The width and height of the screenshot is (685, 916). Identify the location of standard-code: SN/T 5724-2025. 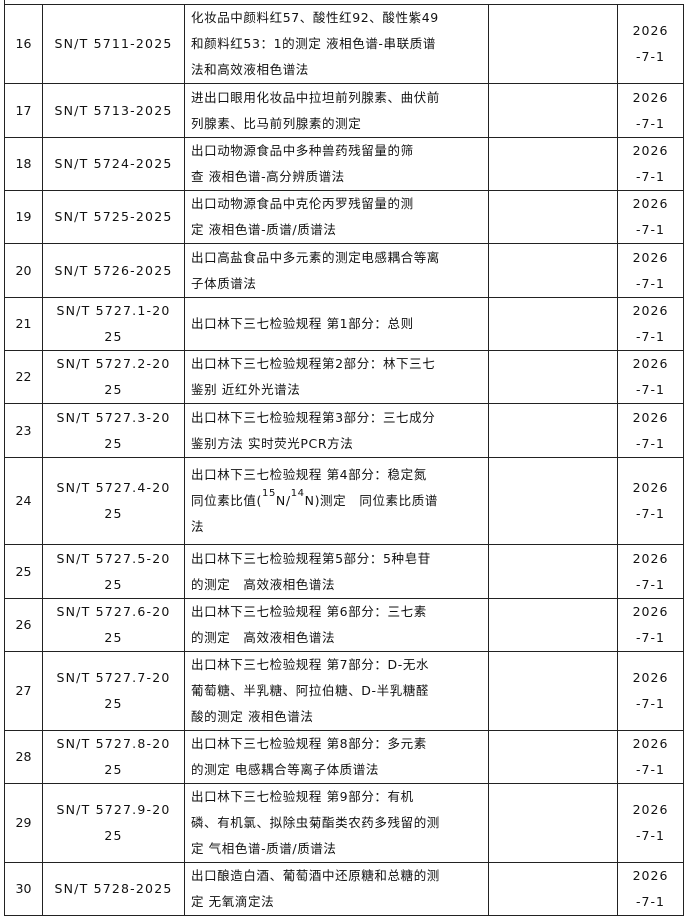
(113, 164).